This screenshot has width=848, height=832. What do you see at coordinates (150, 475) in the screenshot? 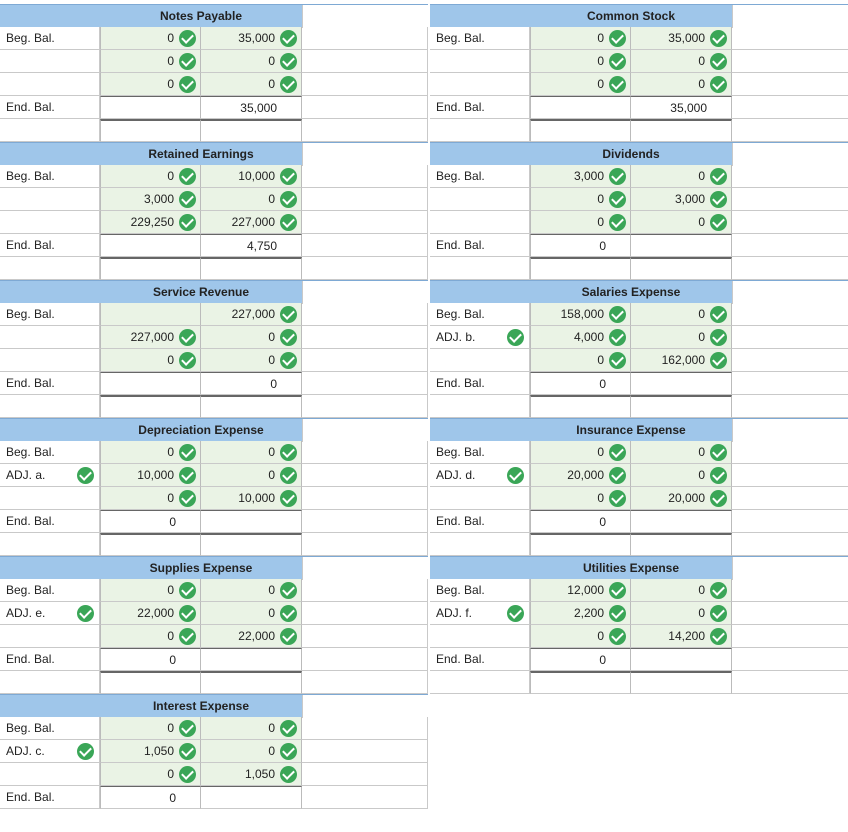
I see `debit-amount-cell: 10,000` at bounding box center [150, 475].